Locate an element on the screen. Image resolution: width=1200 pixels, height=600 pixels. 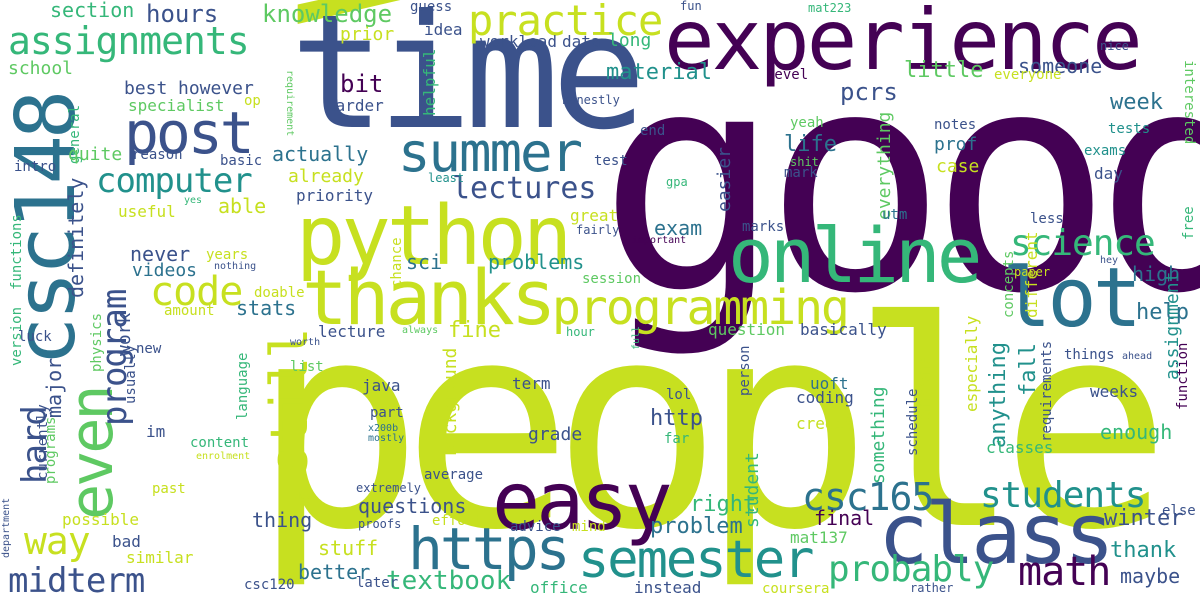
word: doable is located at coordinates (279, 293).